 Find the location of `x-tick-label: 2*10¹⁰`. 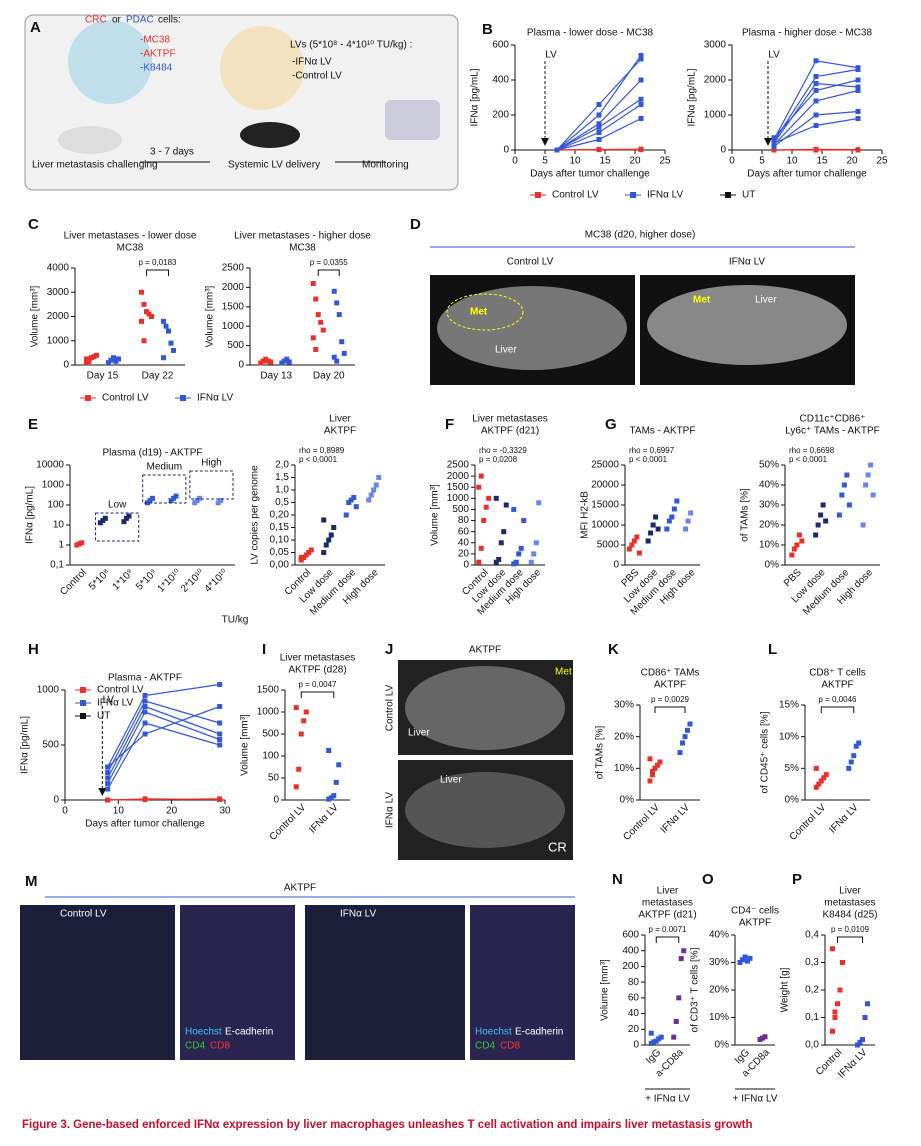

x-tick-label: 2*10¹⁰ is located at coordinates (193, 581).